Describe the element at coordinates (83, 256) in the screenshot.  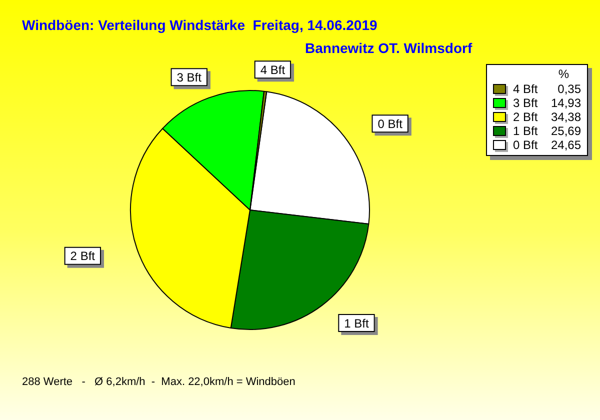
I see `slice-label: 2 Bft` at that location.